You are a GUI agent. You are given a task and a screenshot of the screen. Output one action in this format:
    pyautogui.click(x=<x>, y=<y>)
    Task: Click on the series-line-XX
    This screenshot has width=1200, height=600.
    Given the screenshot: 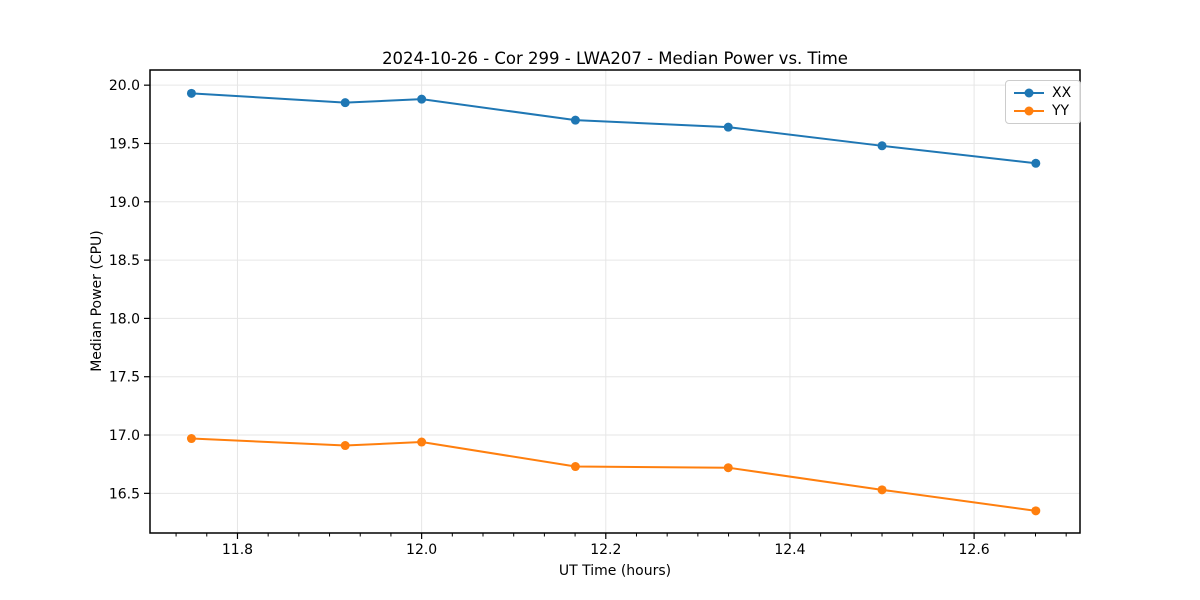 What is the action you would take?
    pyautogui.click(x=613, y=128)
    